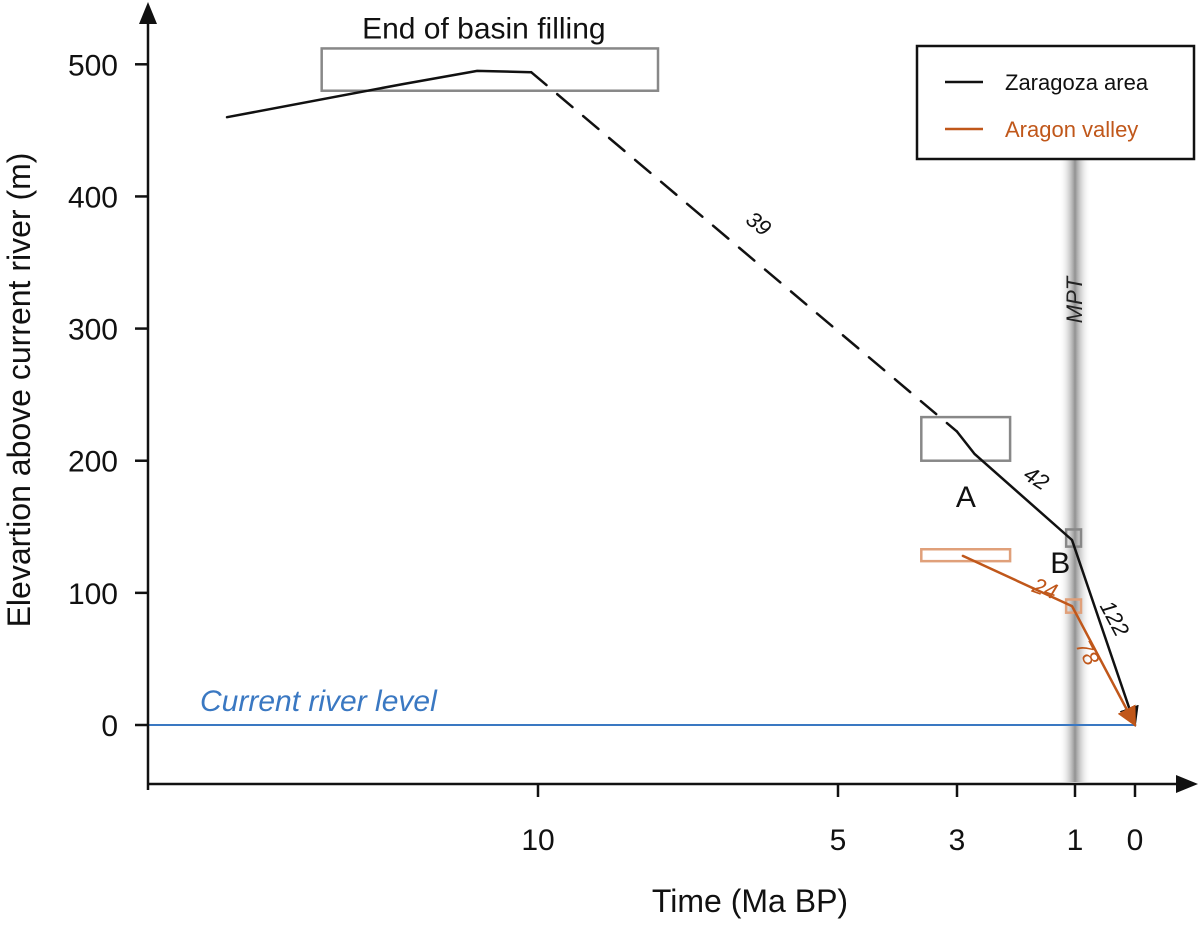 The width and height of the screenshot is (1200, 925). Describe the element at coordinates (1060, 563) in the screenshot. I see `point-label: B` at that location.